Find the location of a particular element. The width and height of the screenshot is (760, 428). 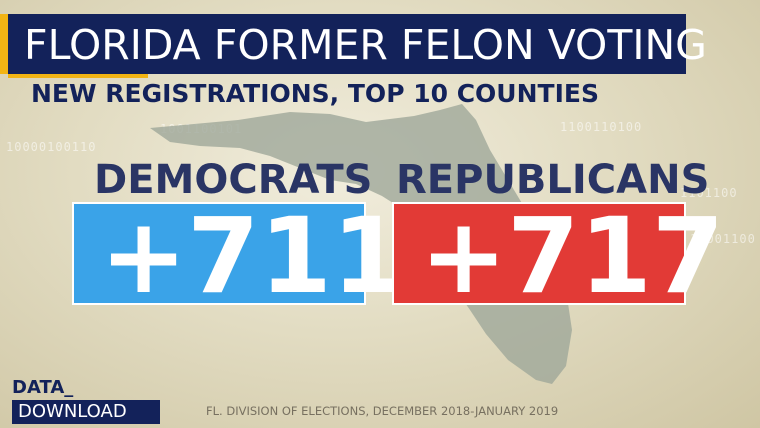

background-binary-pattern: 10000100110 is located at coordinates (51, 147).